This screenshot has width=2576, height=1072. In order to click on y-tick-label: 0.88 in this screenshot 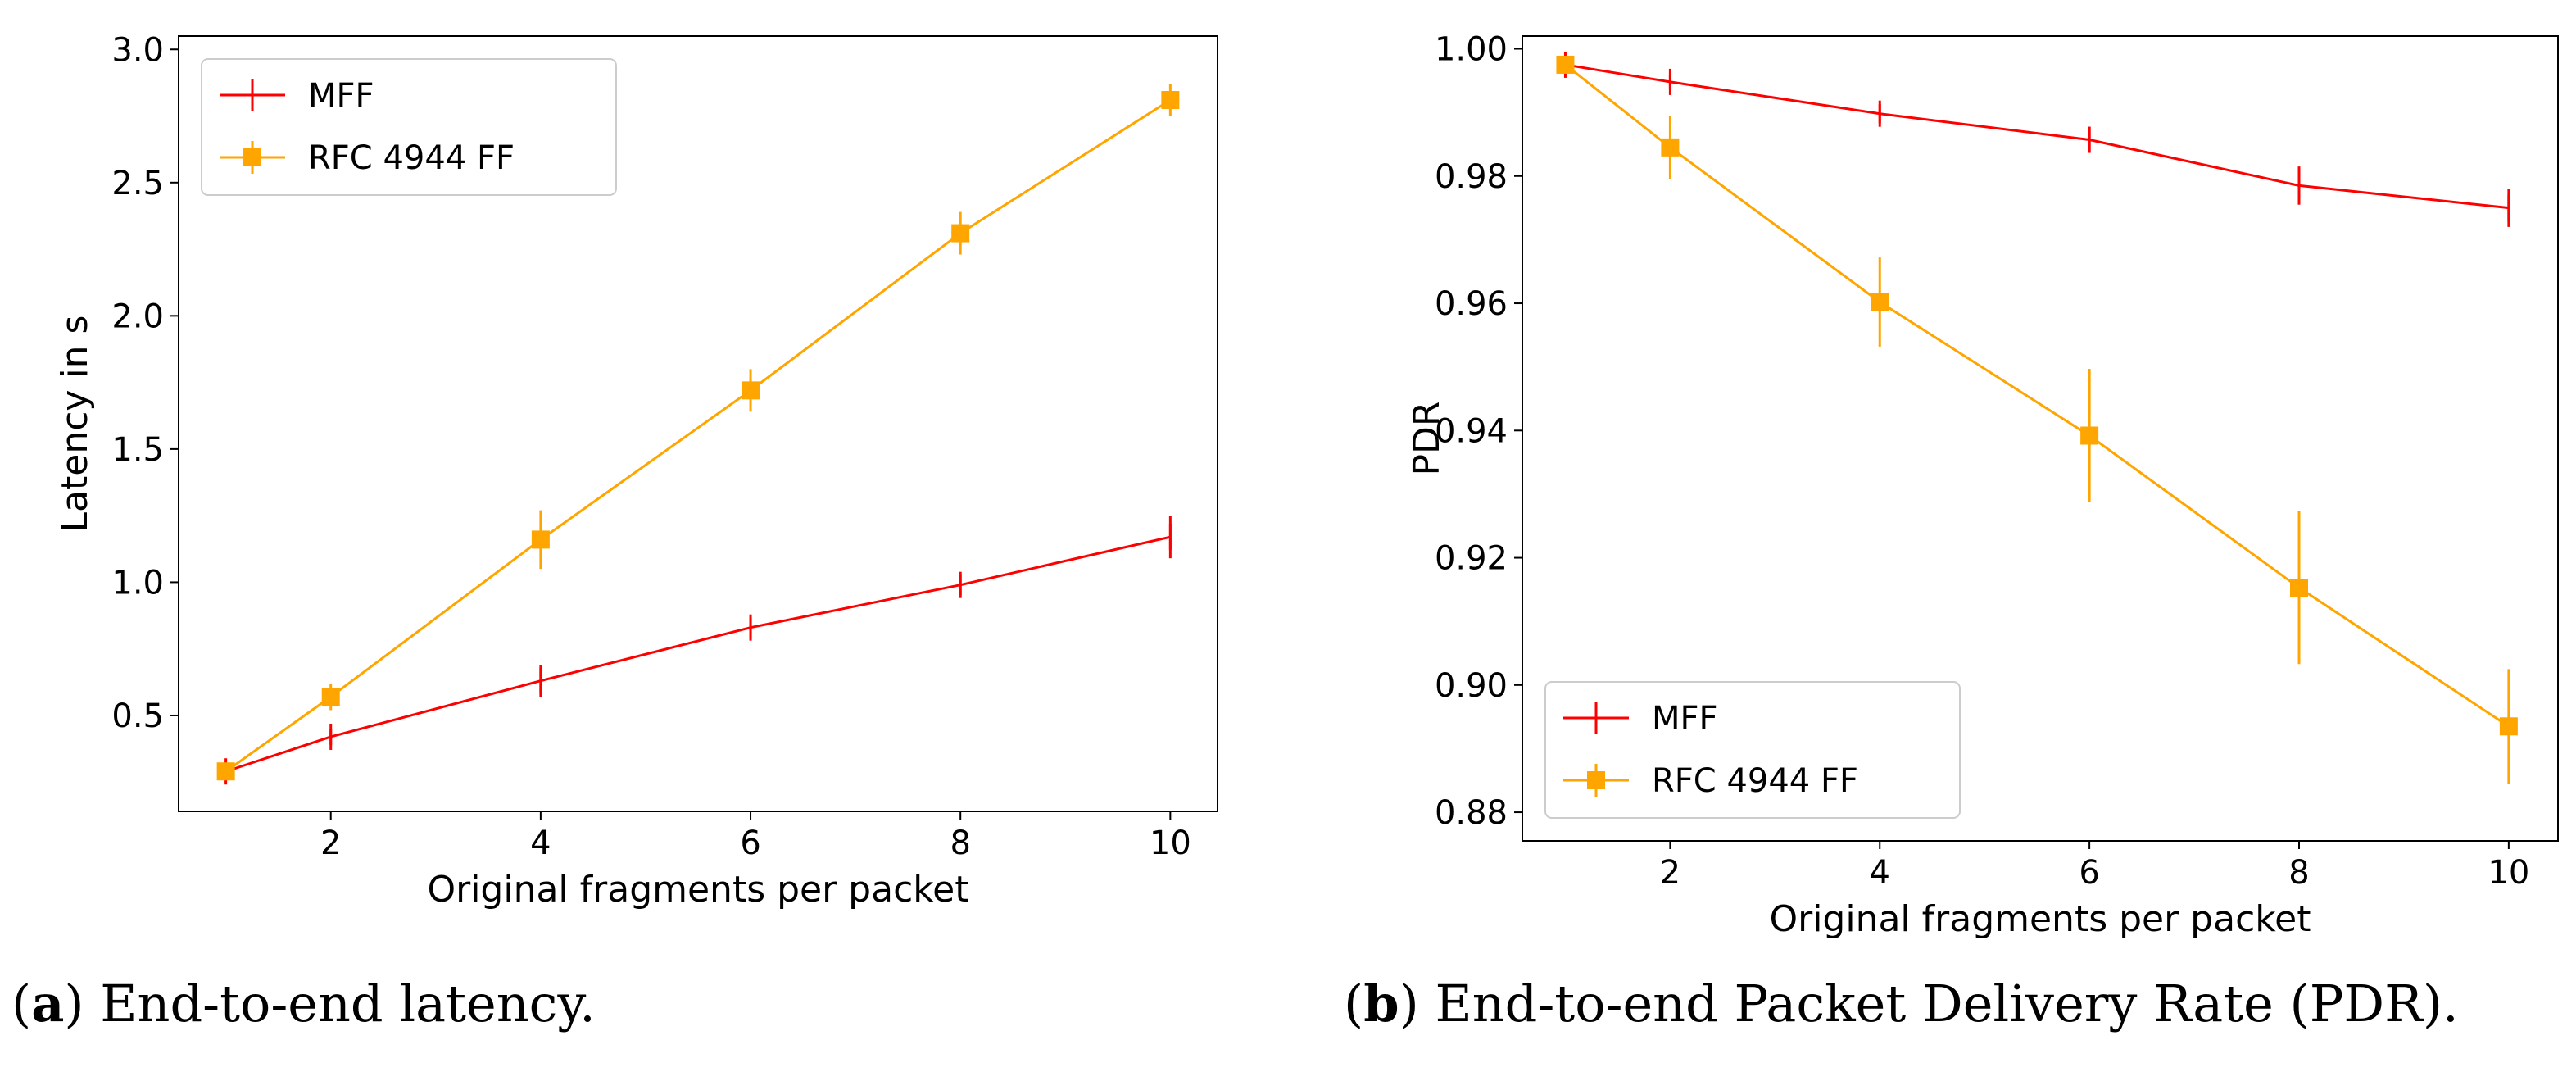, I will do `click(1471, 813)`.